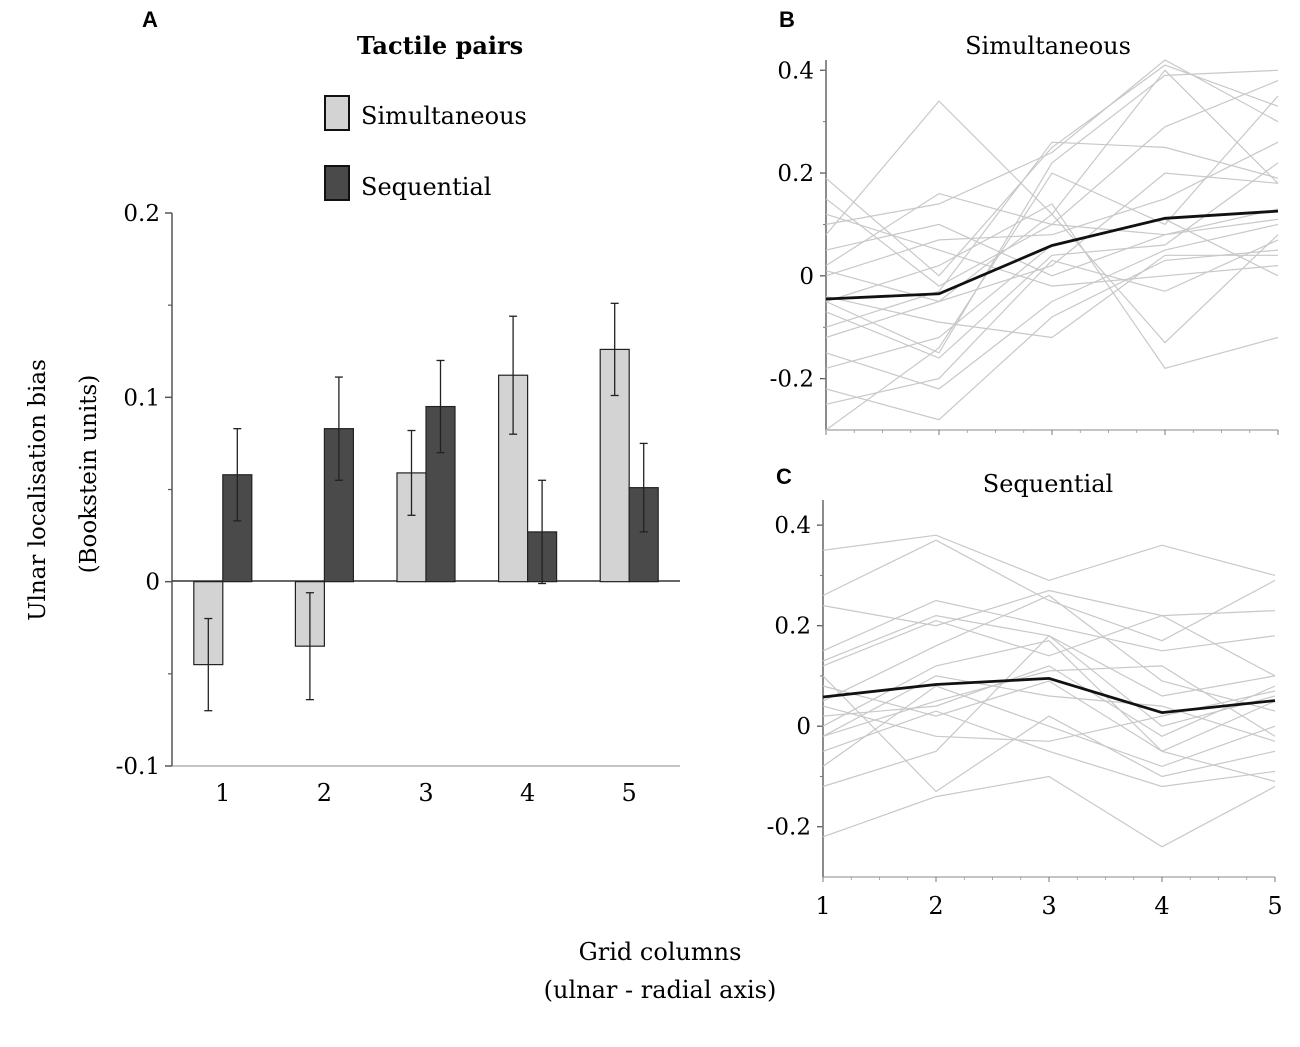 This screenshot has height=1047, width=1300. Describe the element at coordinates (144, 490) in the screenshot. I see `y-ticks: 0.2 0.1 0 -0.1` at that location.